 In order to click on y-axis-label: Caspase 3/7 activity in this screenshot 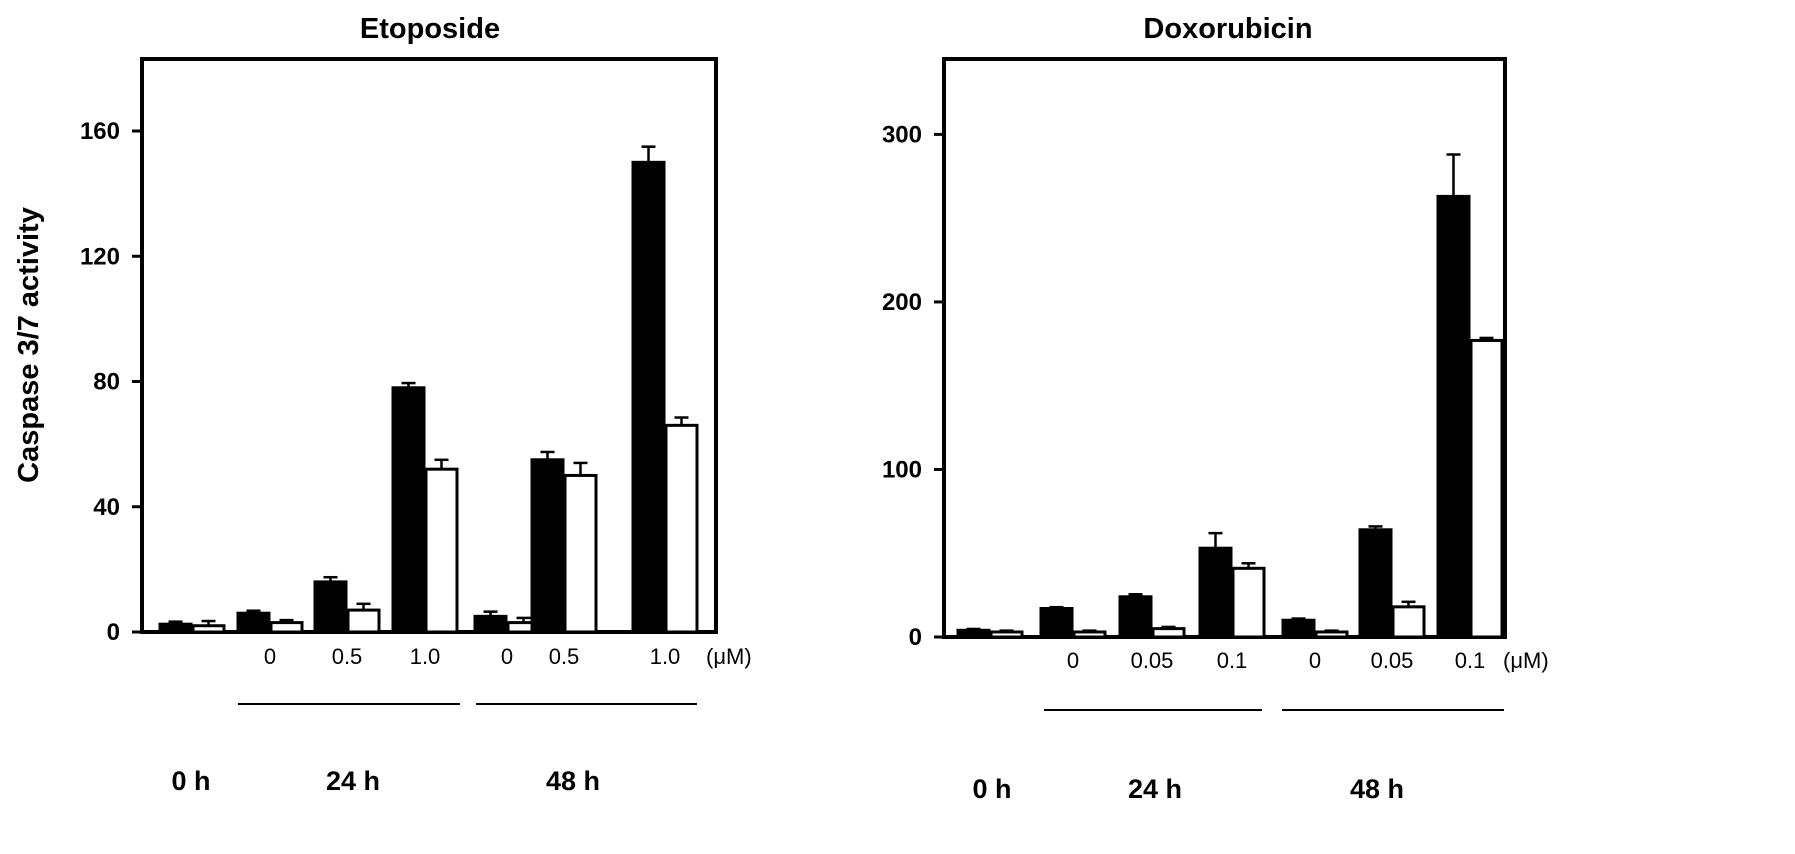, I will do `click(29, 345)`.